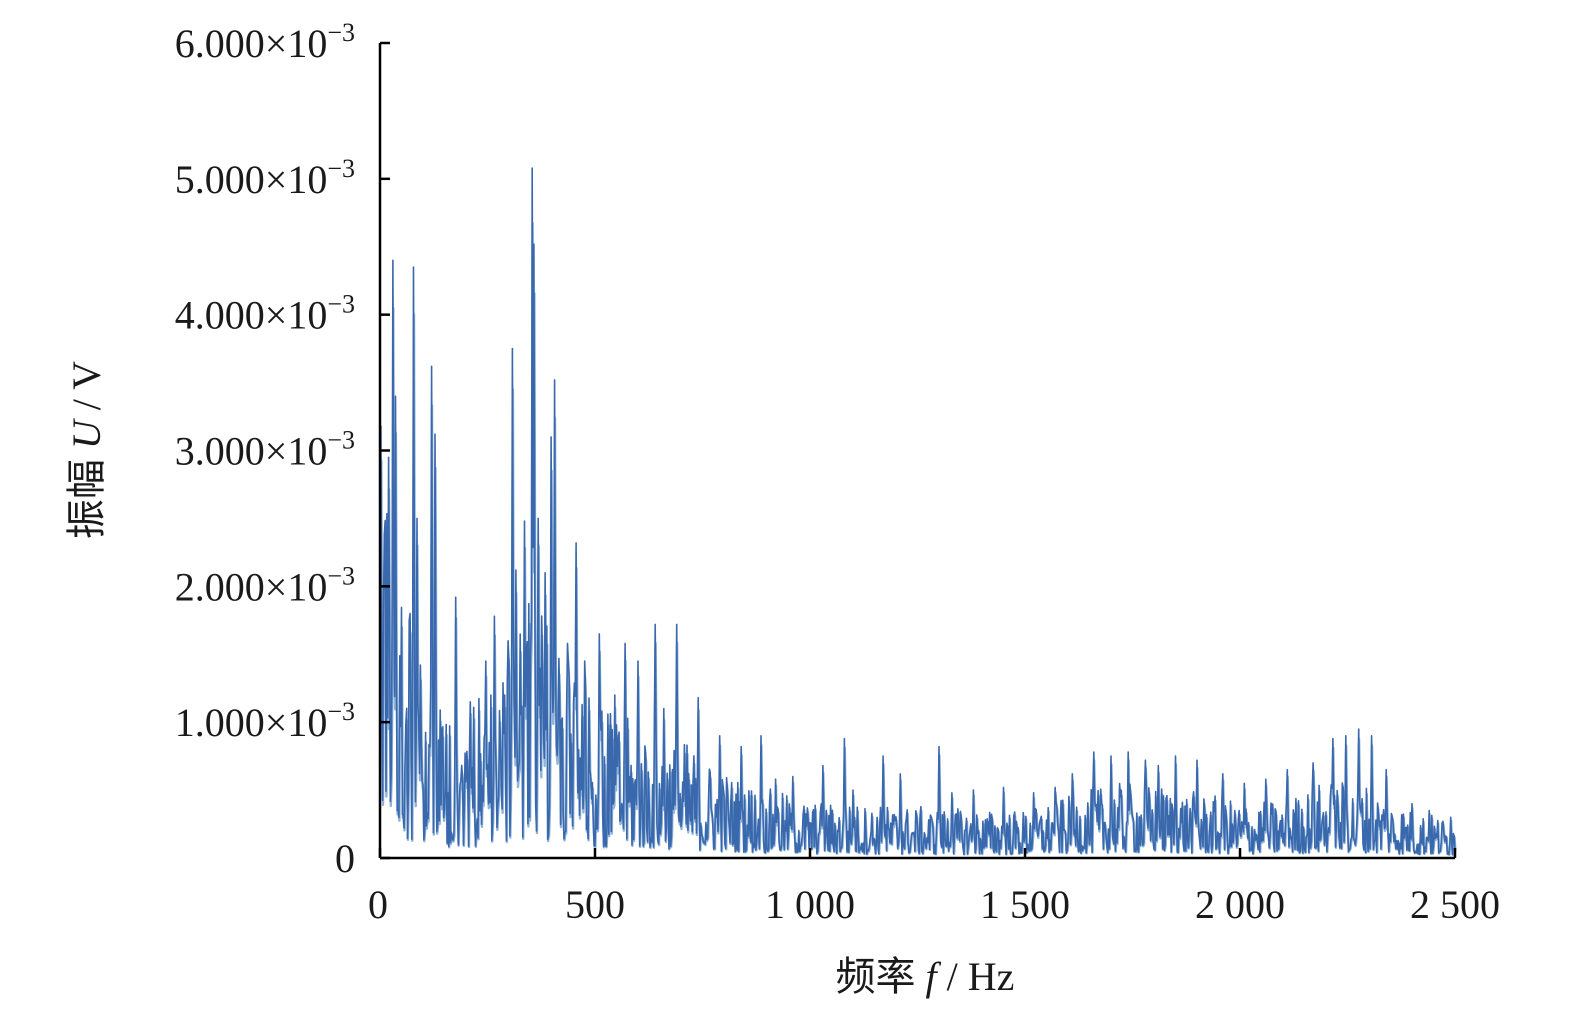 The width and height of the screenshot is (1575, 1011). I want to click on x-ticks: 0 500 1 000 1 500 2 000 2 500, so click(934, 887).